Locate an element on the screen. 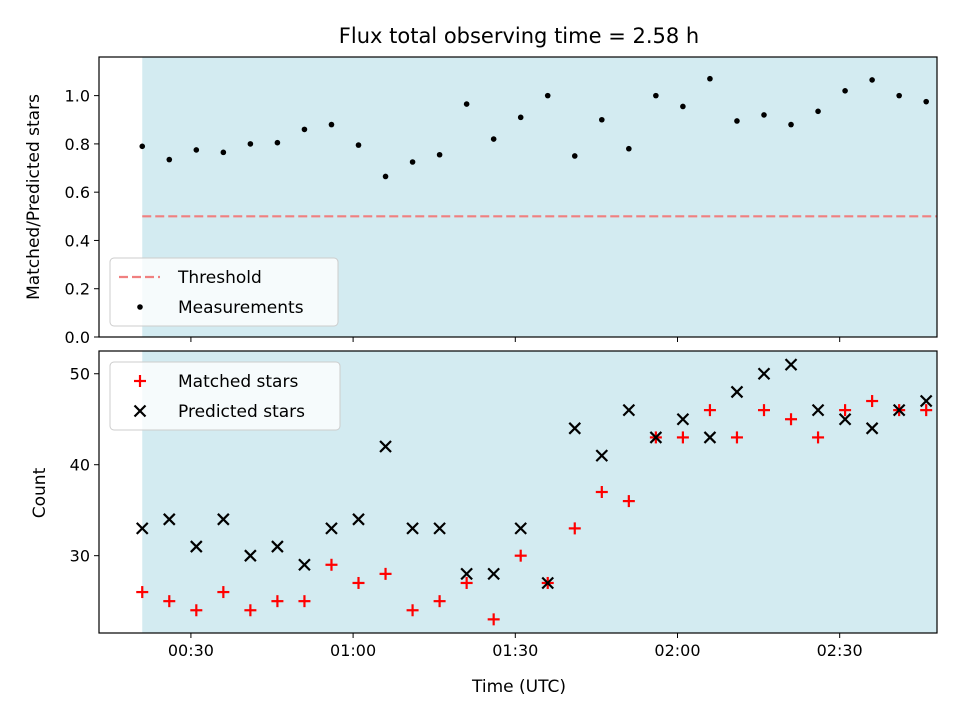 Image resolution: width=960 pixels, height=720 pixels. ratio-legend: Threshold Measurements is located at coordinates (224, 292).